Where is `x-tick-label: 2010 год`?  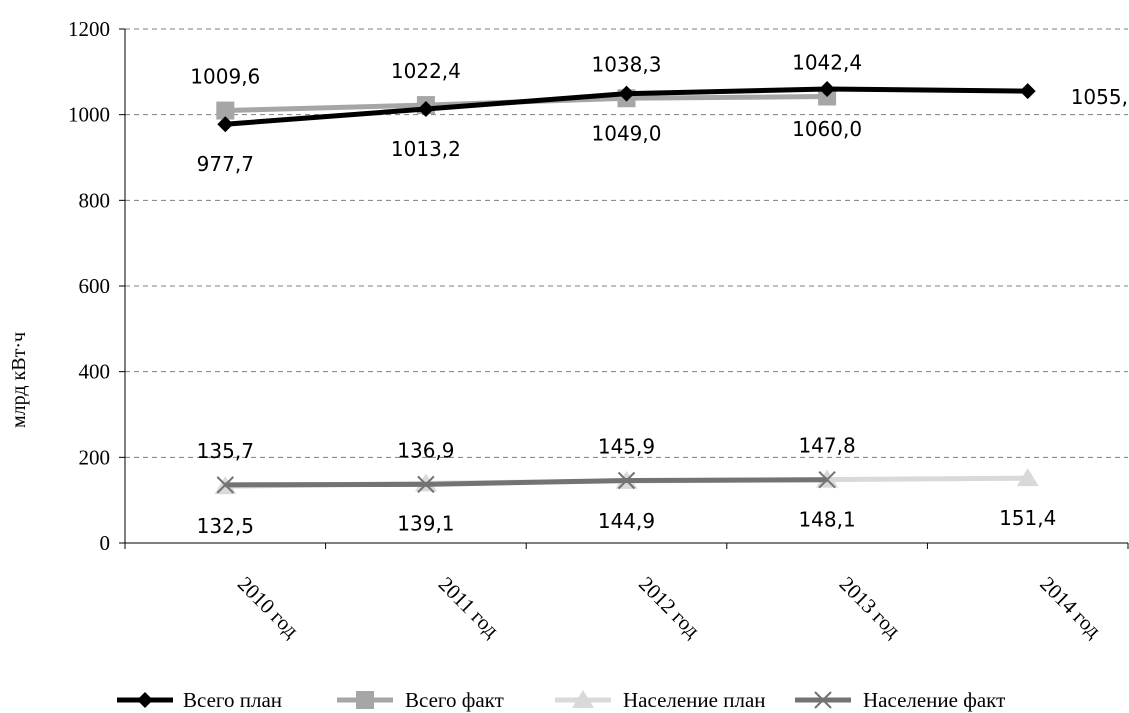 x-tick-label: 2010 год is located at coordinates (268, 607).